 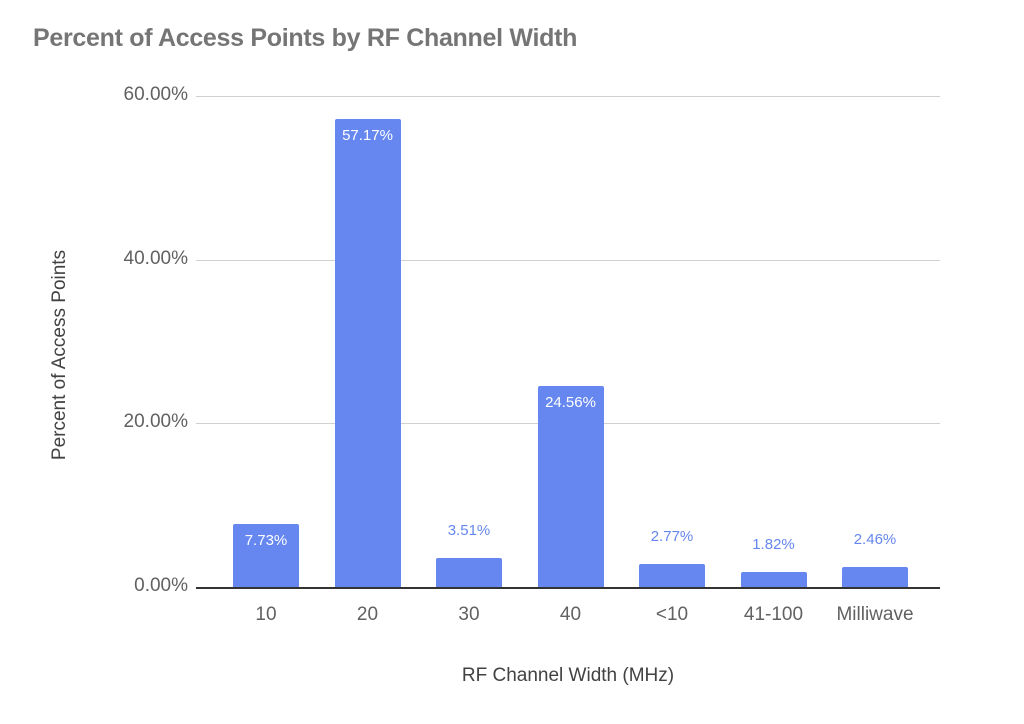 I want to click on data-label: 1.82%, so click(x=773, y=545).